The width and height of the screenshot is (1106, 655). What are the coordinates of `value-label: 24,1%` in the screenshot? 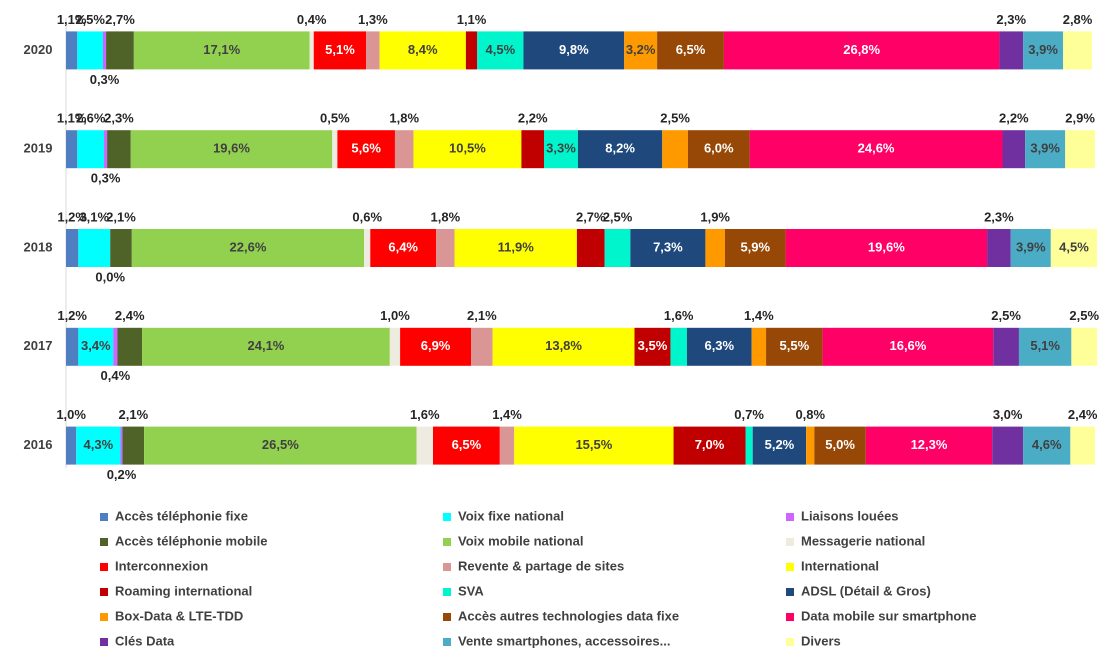 It's located at (266, 345).